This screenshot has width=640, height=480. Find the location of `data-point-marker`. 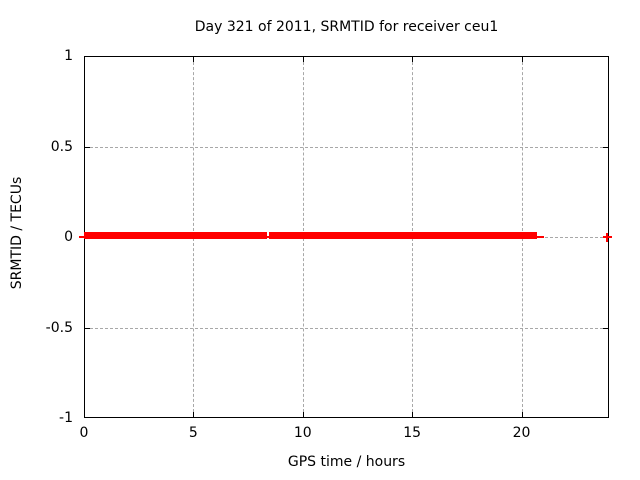

data-point-marker is located at coordinates (606, 237).